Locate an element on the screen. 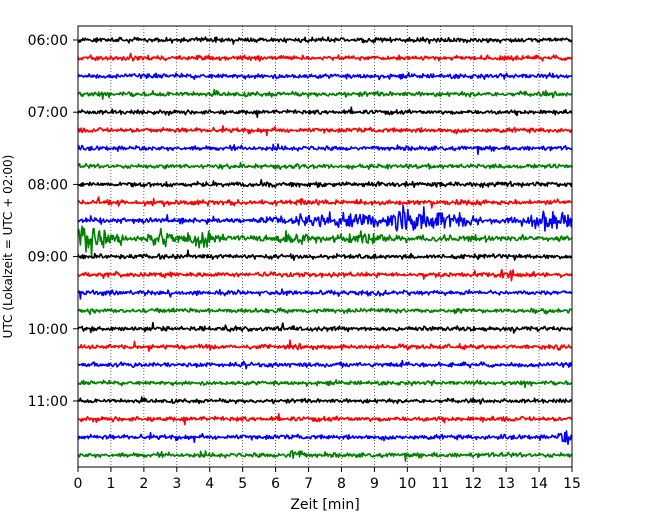 Image resolution: width=650 pixels, height=520 pixels. x-tick-label: 13 is located at coordinates (506, 484).